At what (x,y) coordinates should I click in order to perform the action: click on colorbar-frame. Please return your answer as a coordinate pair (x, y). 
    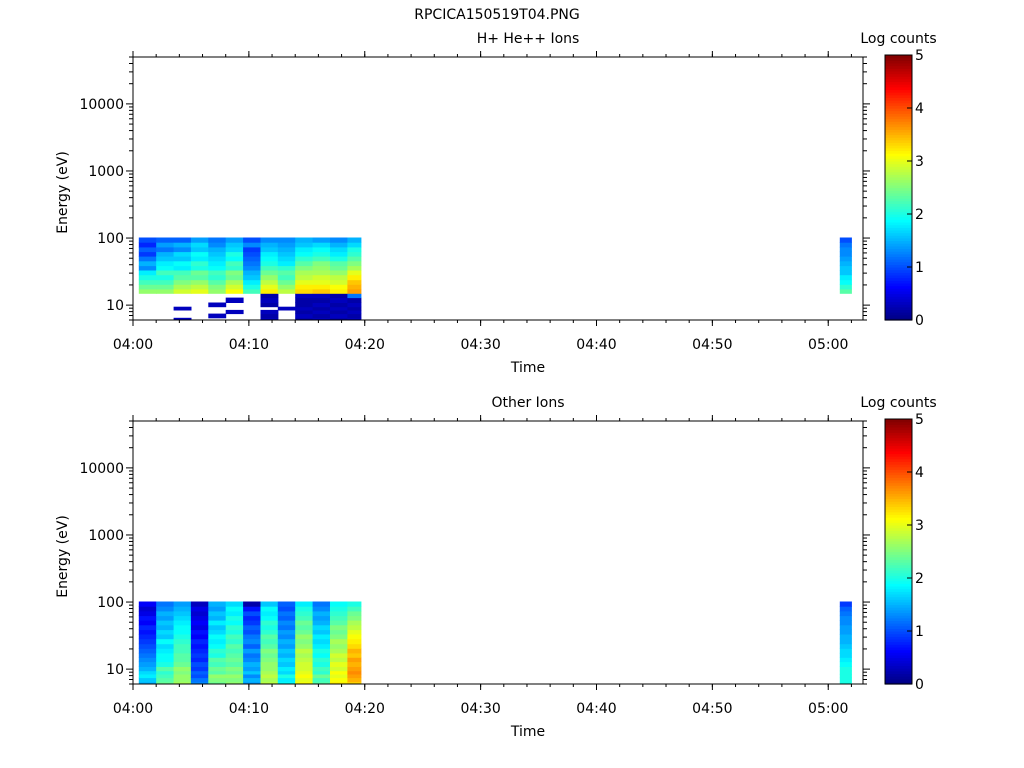
    Looking at the image, I should click on (898, 187).